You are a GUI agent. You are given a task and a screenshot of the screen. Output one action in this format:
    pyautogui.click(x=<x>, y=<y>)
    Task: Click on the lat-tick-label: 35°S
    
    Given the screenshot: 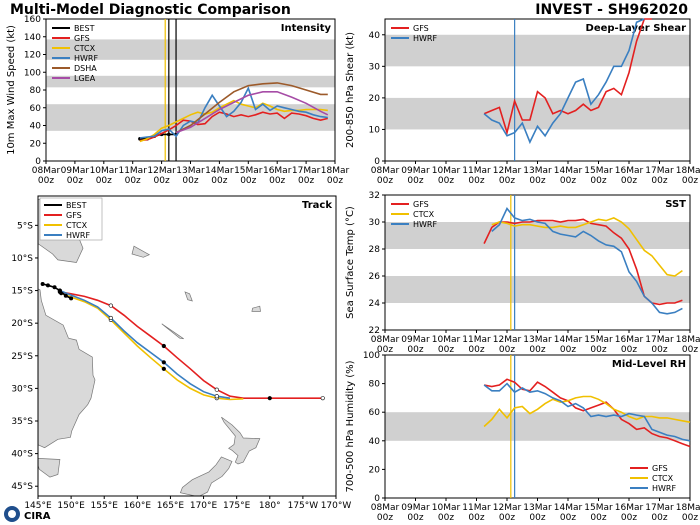 What is the action you would take?
    pyautogui.click(x=22, y=422)
    